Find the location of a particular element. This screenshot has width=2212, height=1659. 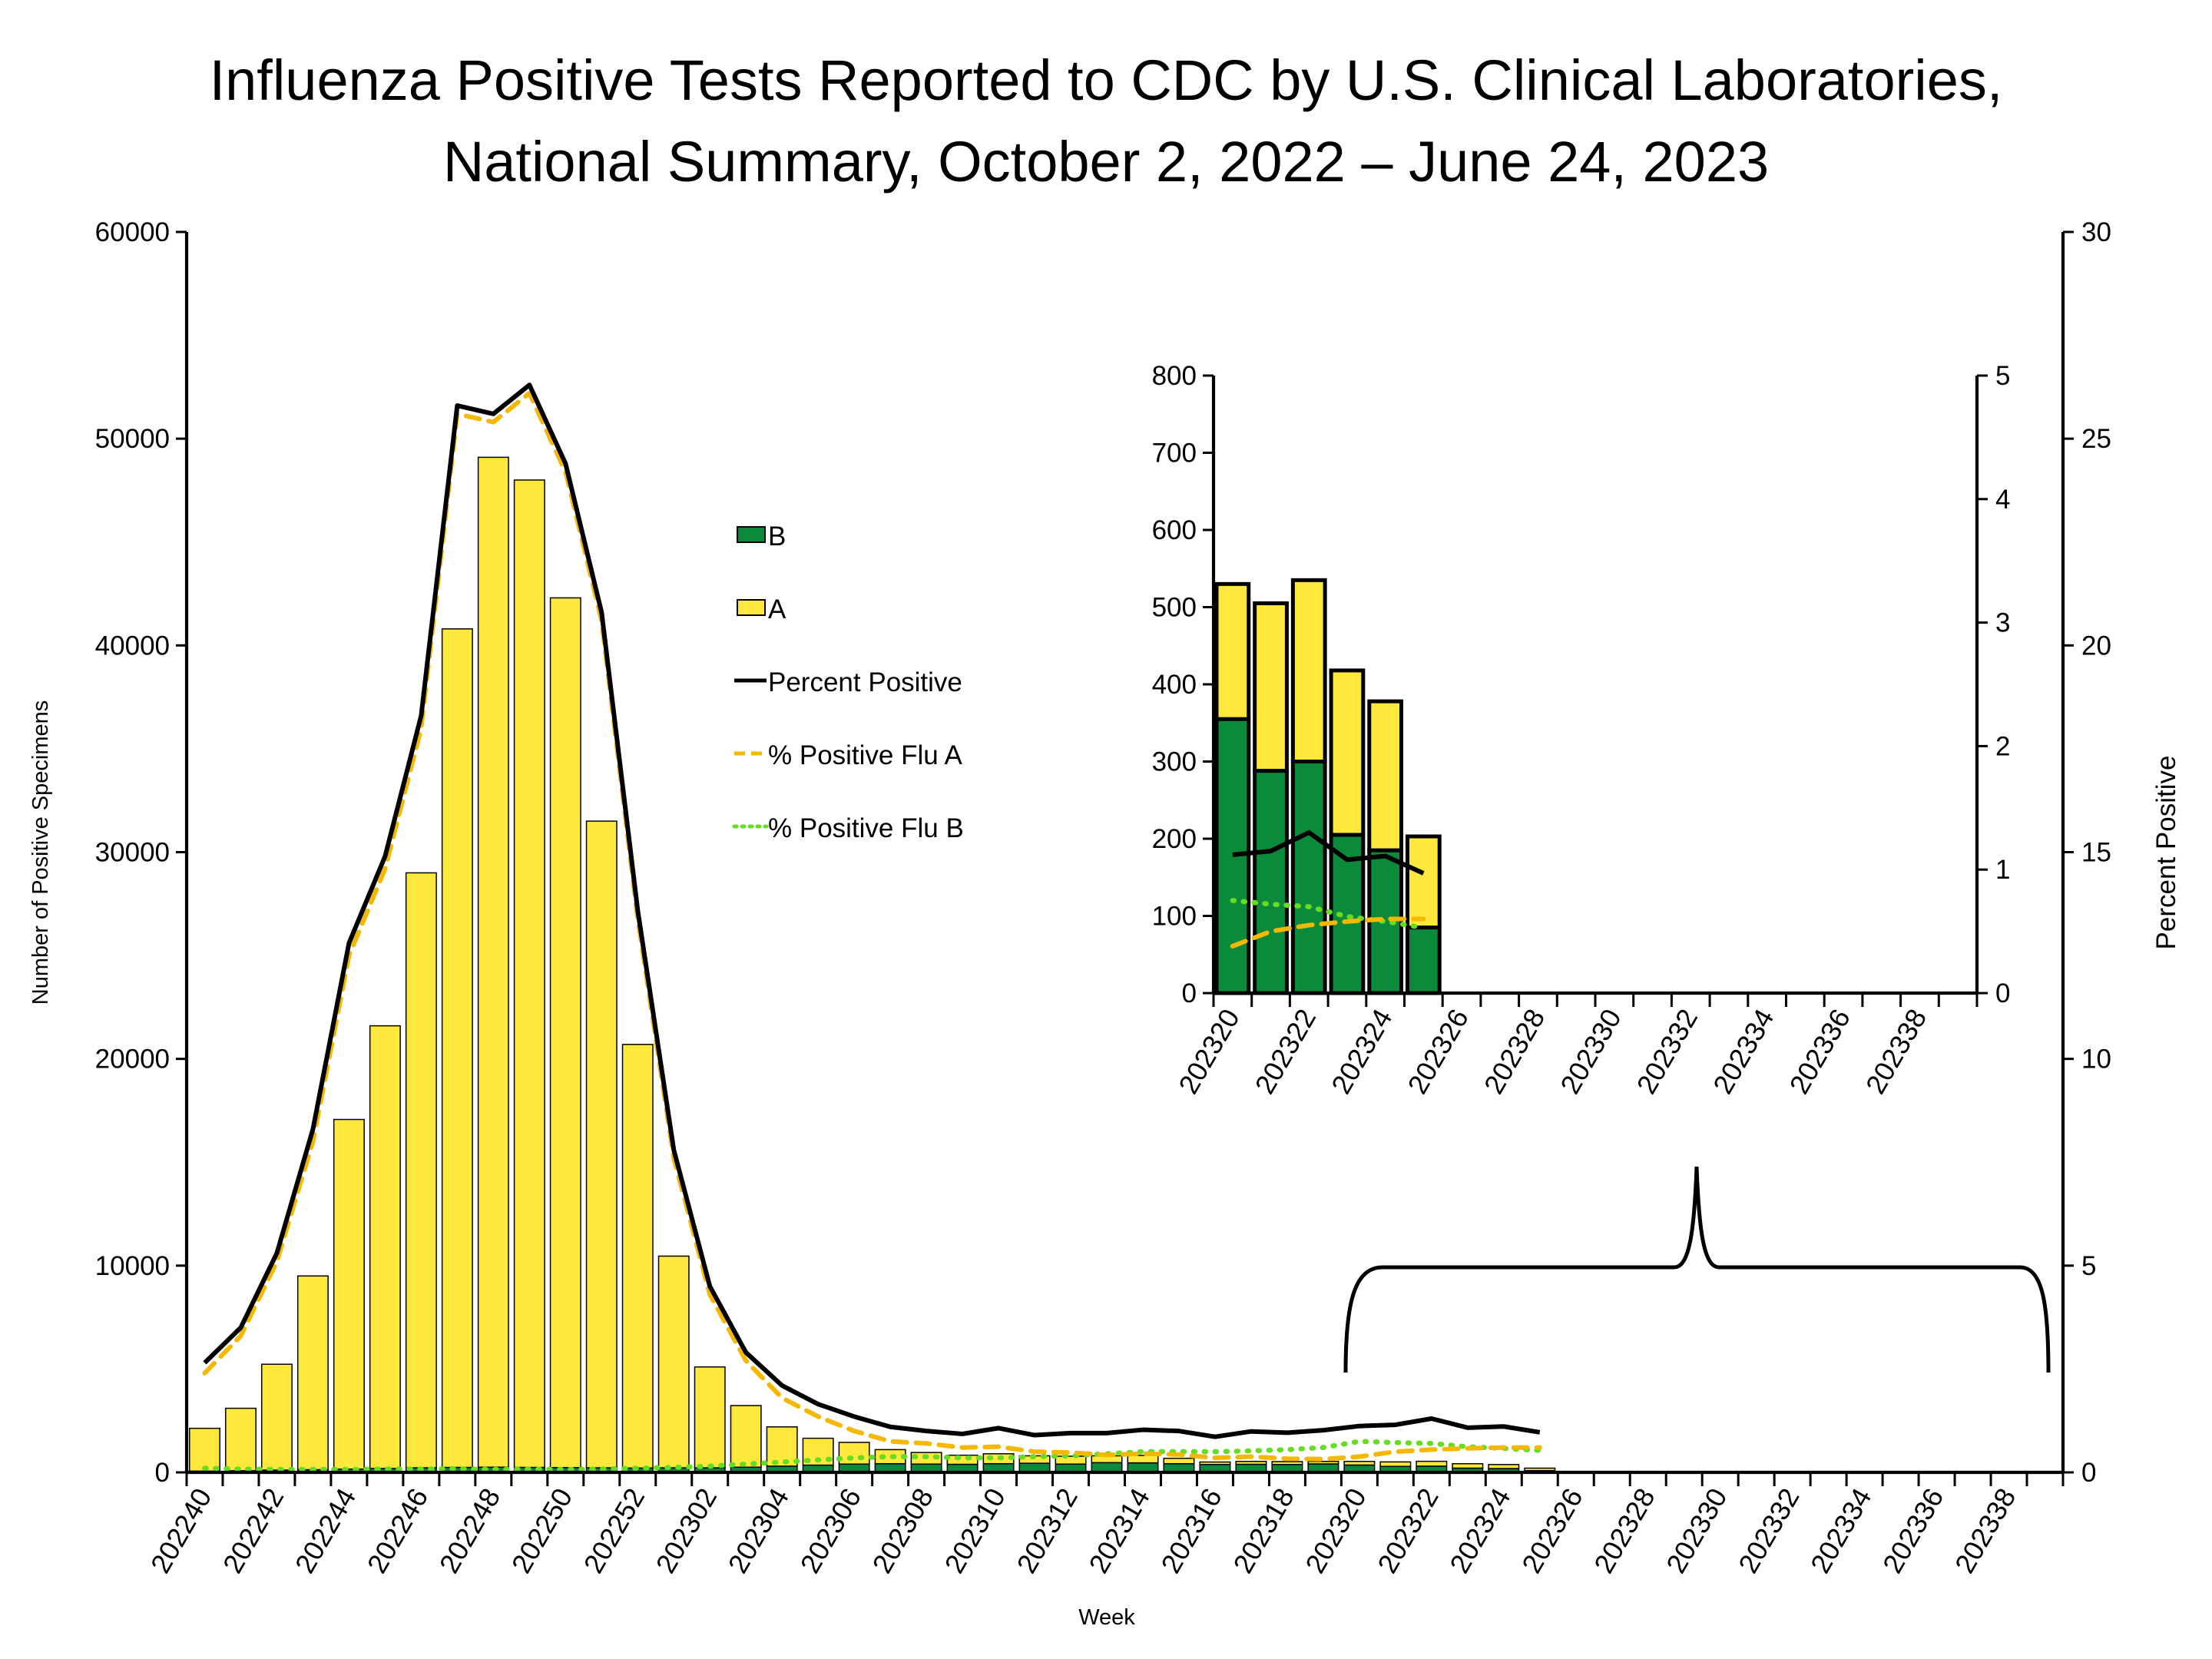

inset-y2-tick-label: 5 is located at coordinates (2003, 376).